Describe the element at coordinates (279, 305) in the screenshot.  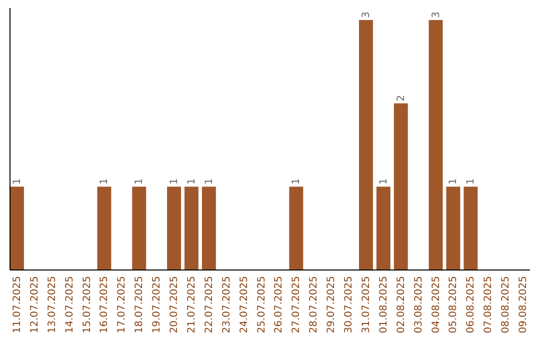
I see `x-tick-label: 26.07.2025` at that location.